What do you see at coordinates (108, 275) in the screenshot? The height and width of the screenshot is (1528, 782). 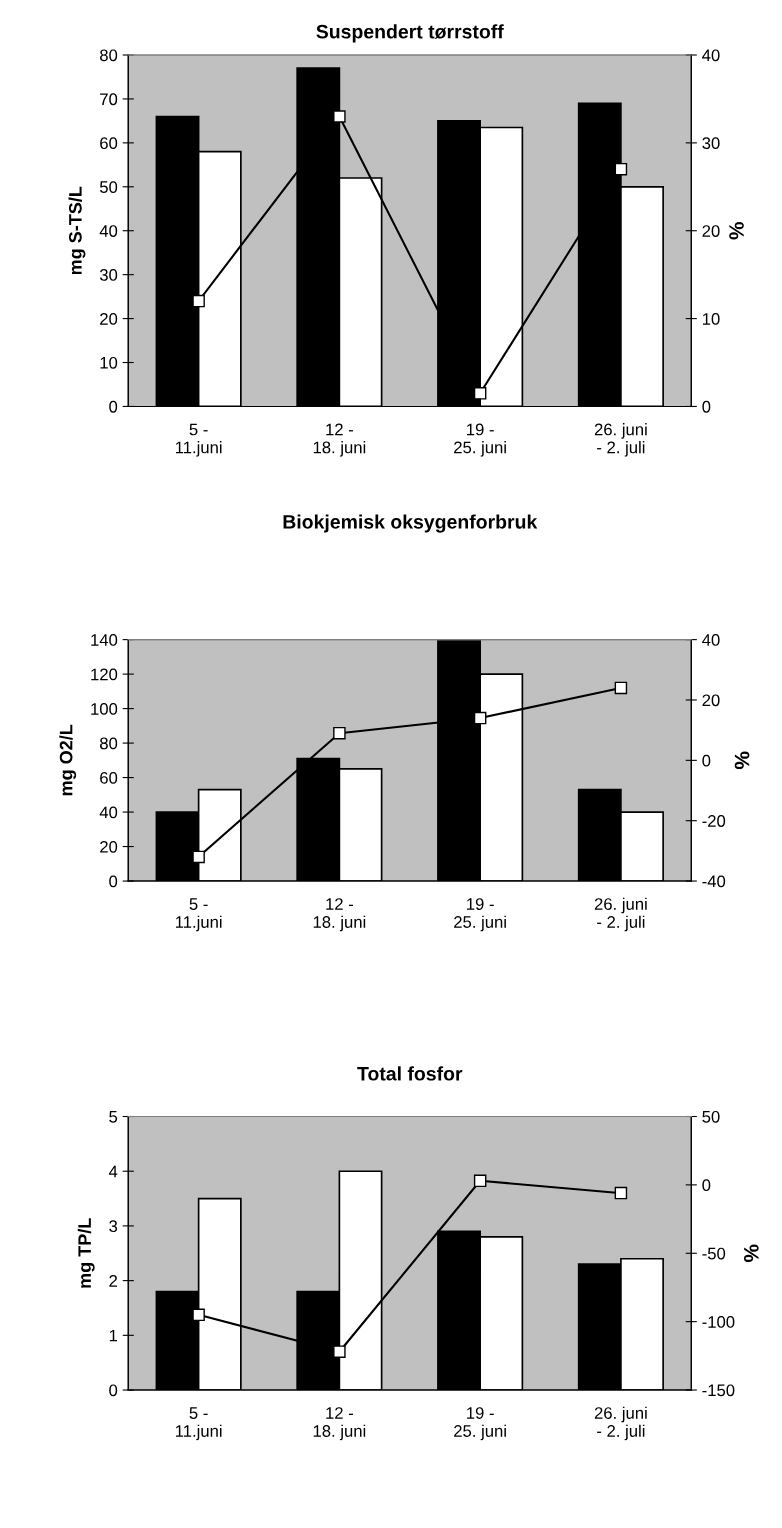 I see `y-tick-label: 30` at bounding box center [108, 275].